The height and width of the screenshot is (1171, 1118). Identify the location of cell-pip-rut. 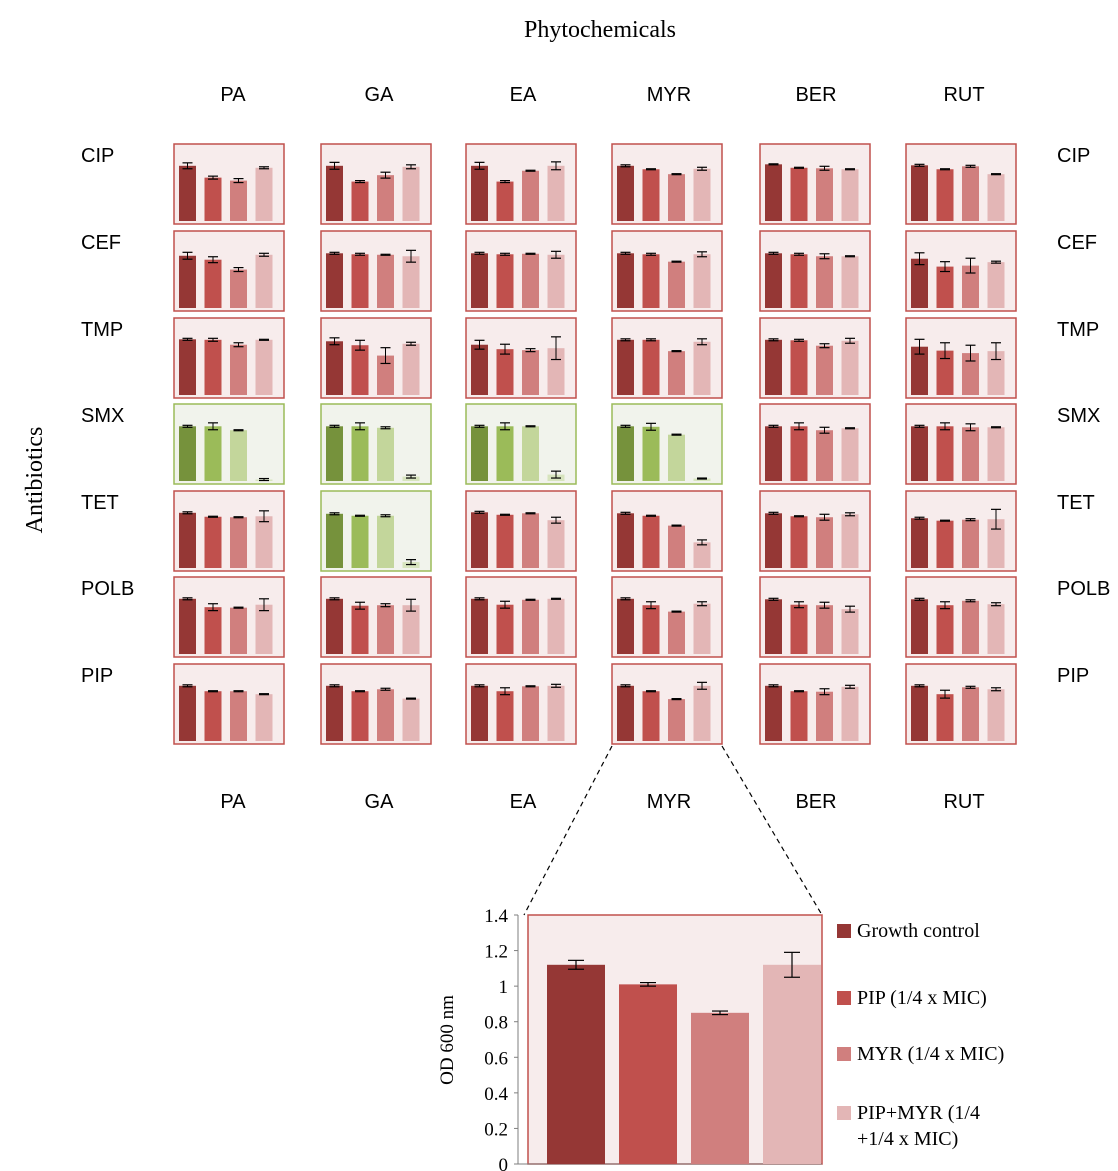
(961, 704).